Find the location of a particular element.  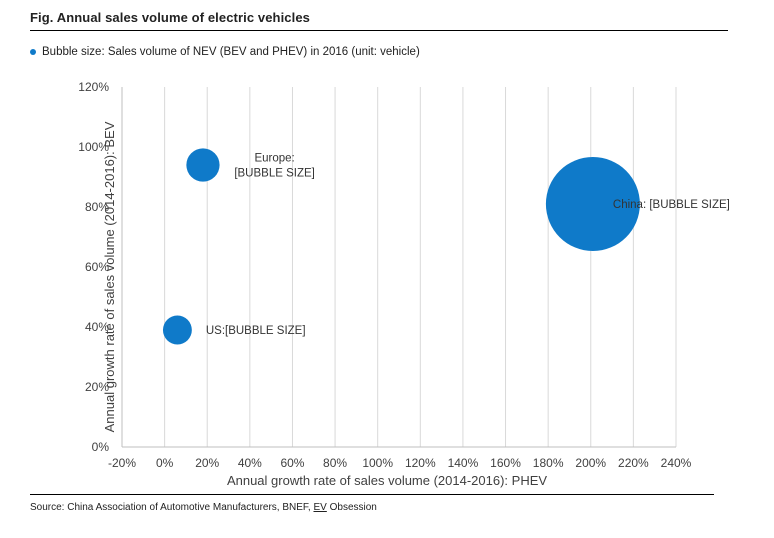

x-tick-label: 200% is located at coordinates (590, 463).